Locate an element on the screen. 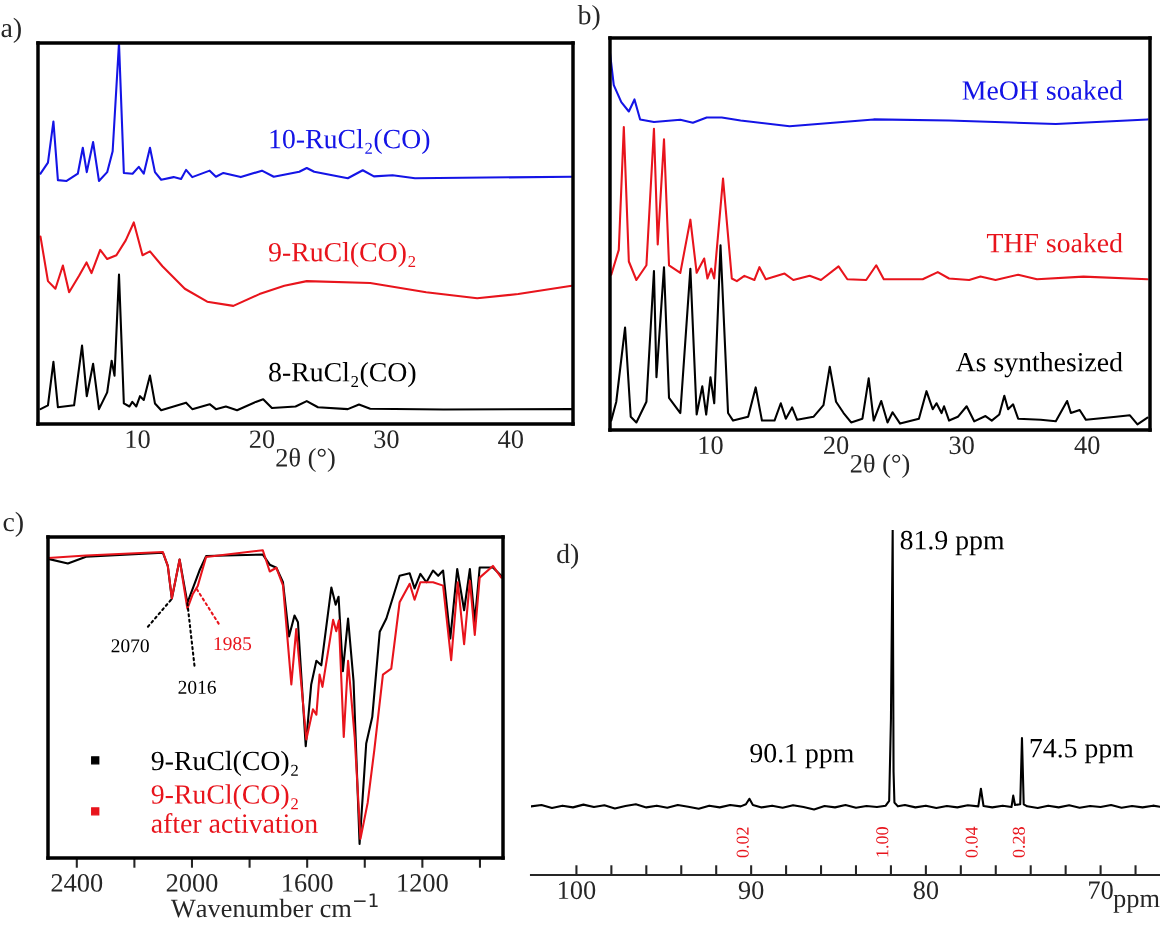 The height and width of the screenshot is (930, 1160). x-tick-label: 80 is located at coordinates (926, 890).